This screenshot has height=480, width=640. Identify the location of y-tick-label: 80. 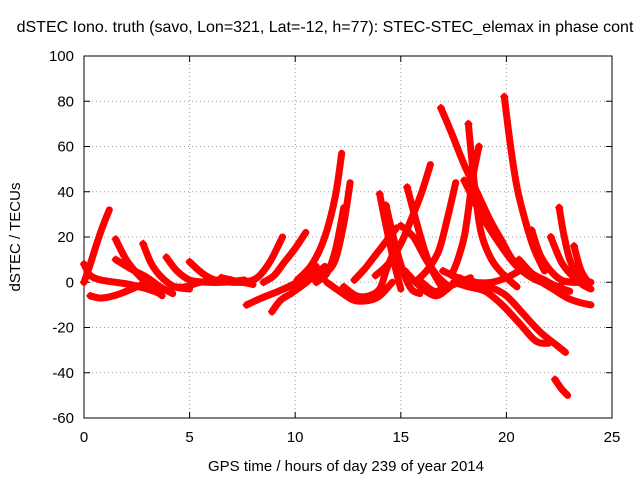
(65, 101).